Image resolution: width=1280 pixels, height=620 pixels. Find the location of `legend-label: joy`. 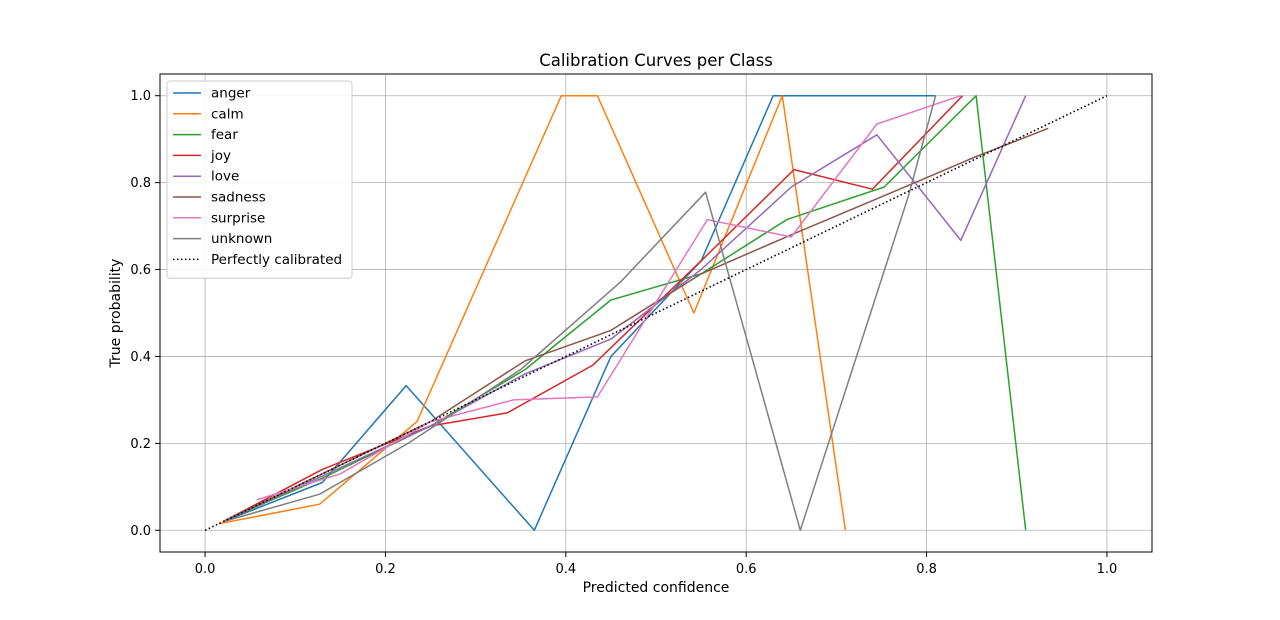

legend-label: joy is located at coordinates (220, 156).